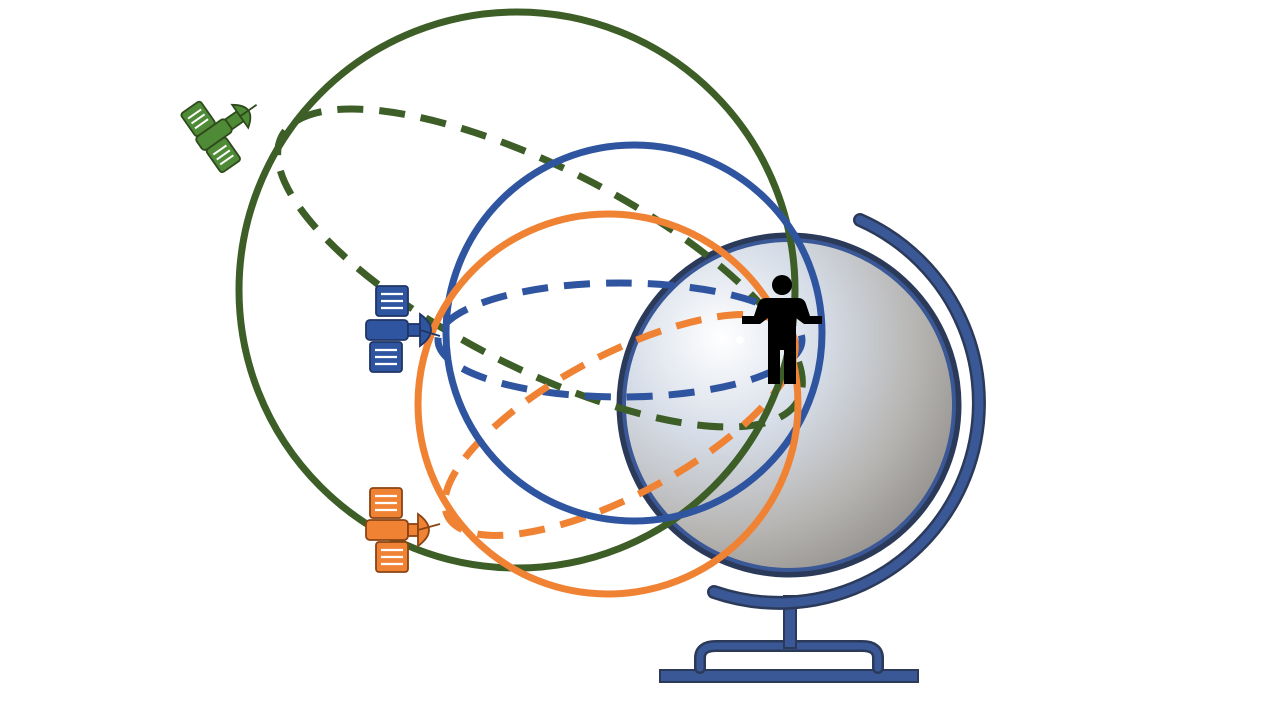 This screenshot has height=720, width=1280. I want to click on orange-satellite, so click(403, 530).